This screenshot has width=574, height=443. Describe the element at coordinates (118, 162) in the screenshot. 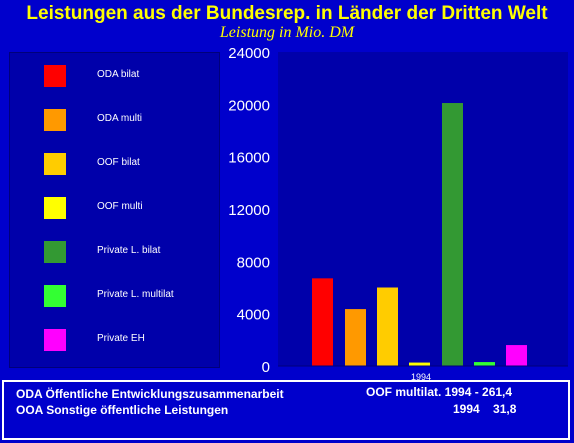

I see `legend-label: OOF bilat` at that location.